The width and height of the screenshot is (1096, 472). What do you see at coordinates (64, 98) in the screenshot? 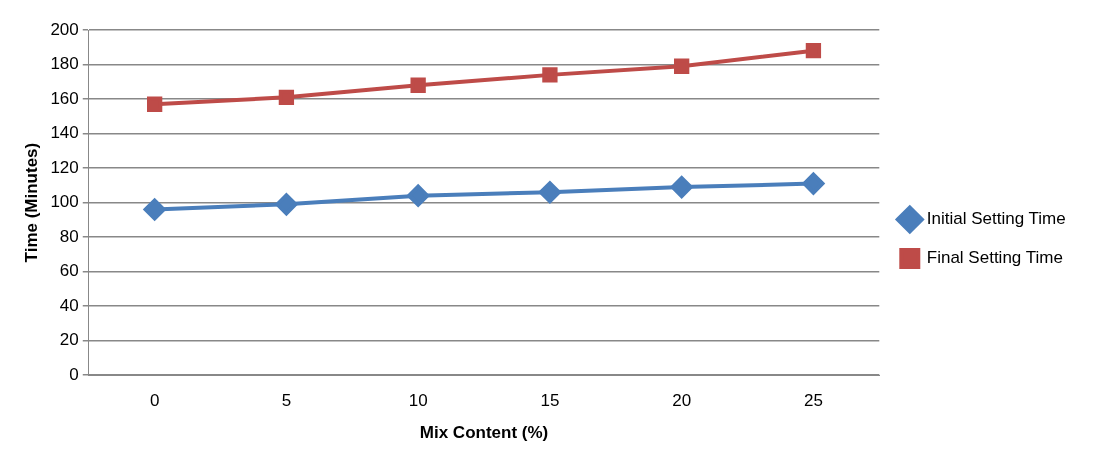
I see `y-tick-label: 160` at bounding box center [64, 98].